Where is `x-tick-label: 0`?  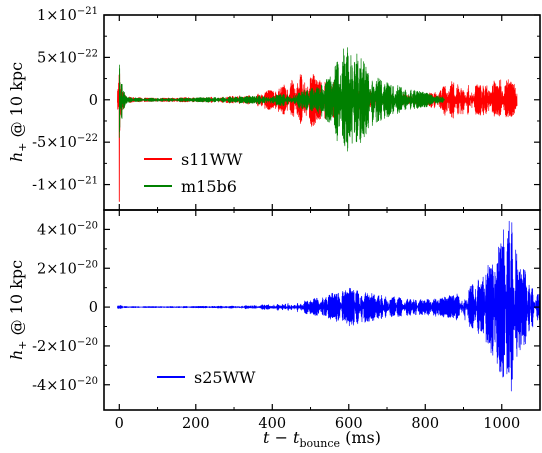
x-tick-label: 0 is located at coordinates (119, 424).